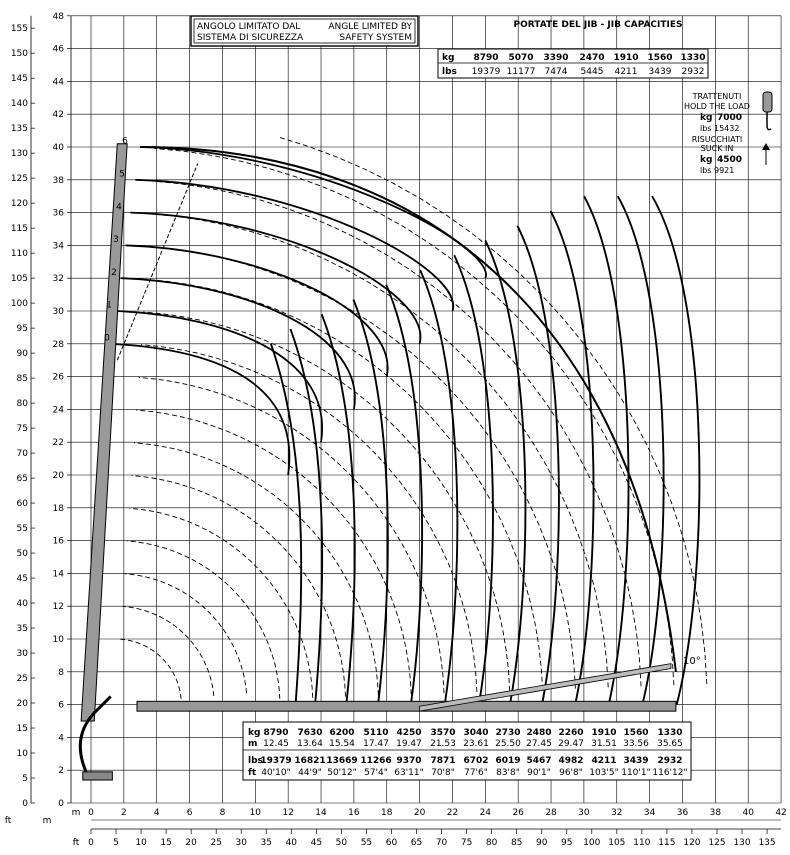 This screenshot has height=855, width=790. I want to click on tick-label-m-x: 12, so click(287, 813).